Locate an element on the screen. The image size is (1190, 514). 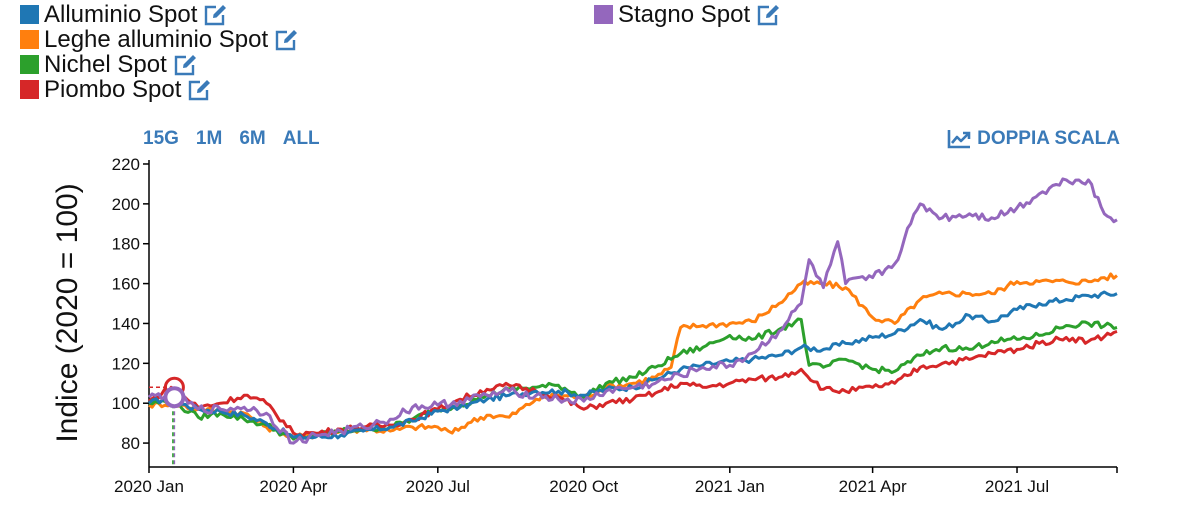
range-button-1m: 1M is located at coordinates (209, 138).